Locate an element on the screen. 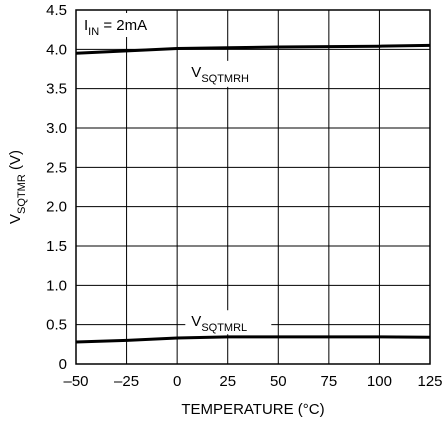 This screenshot has height=425, width=444. y-tick-label: 3.5 is located at coordinates (56, 89).